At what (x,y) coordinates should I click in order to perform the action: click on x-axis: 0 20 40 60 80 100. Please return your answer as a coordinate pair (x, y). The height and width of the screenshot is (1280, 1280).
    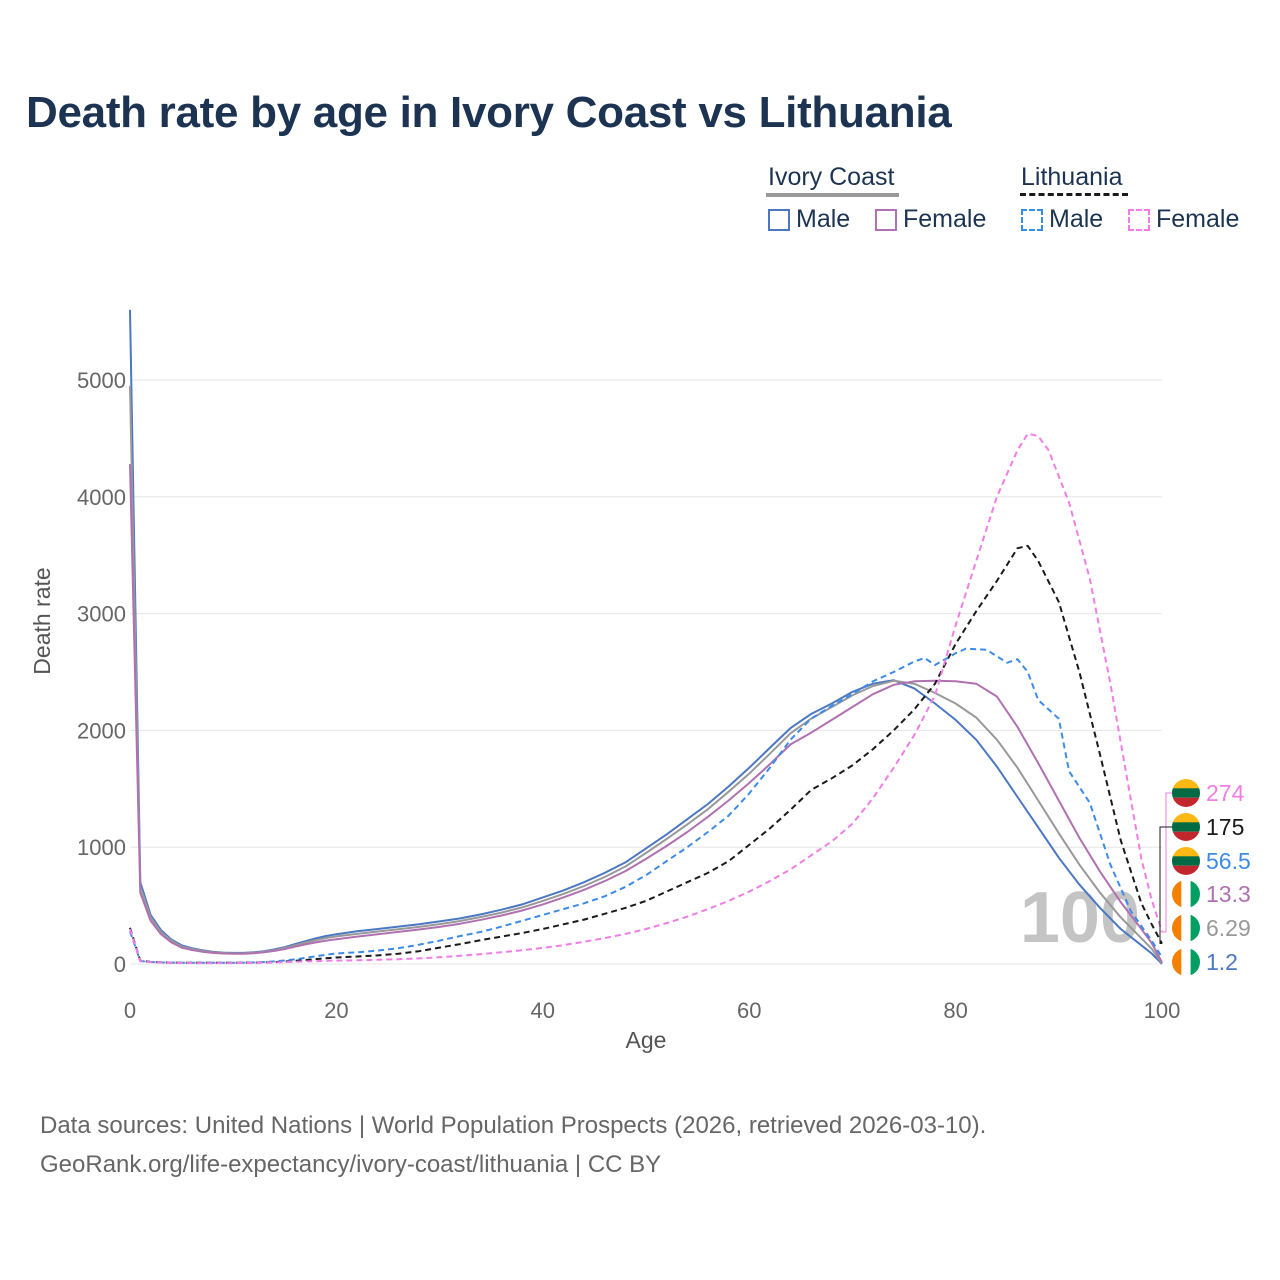
    Looking at the image, I should click on (652, 1010).